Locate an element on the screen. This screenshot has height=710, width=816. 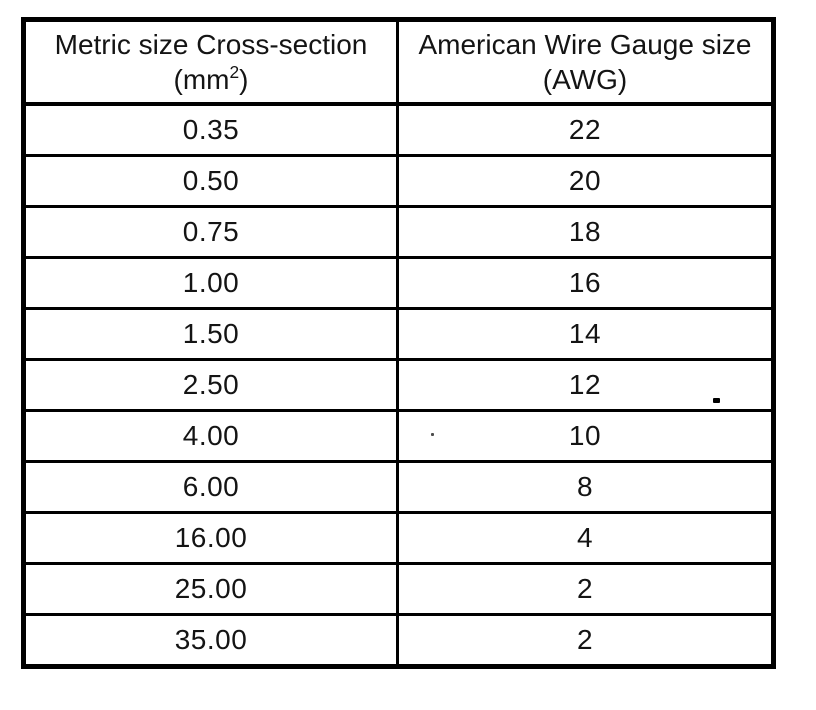
unit-superscript: 2 is located at coordinates (234, 71).